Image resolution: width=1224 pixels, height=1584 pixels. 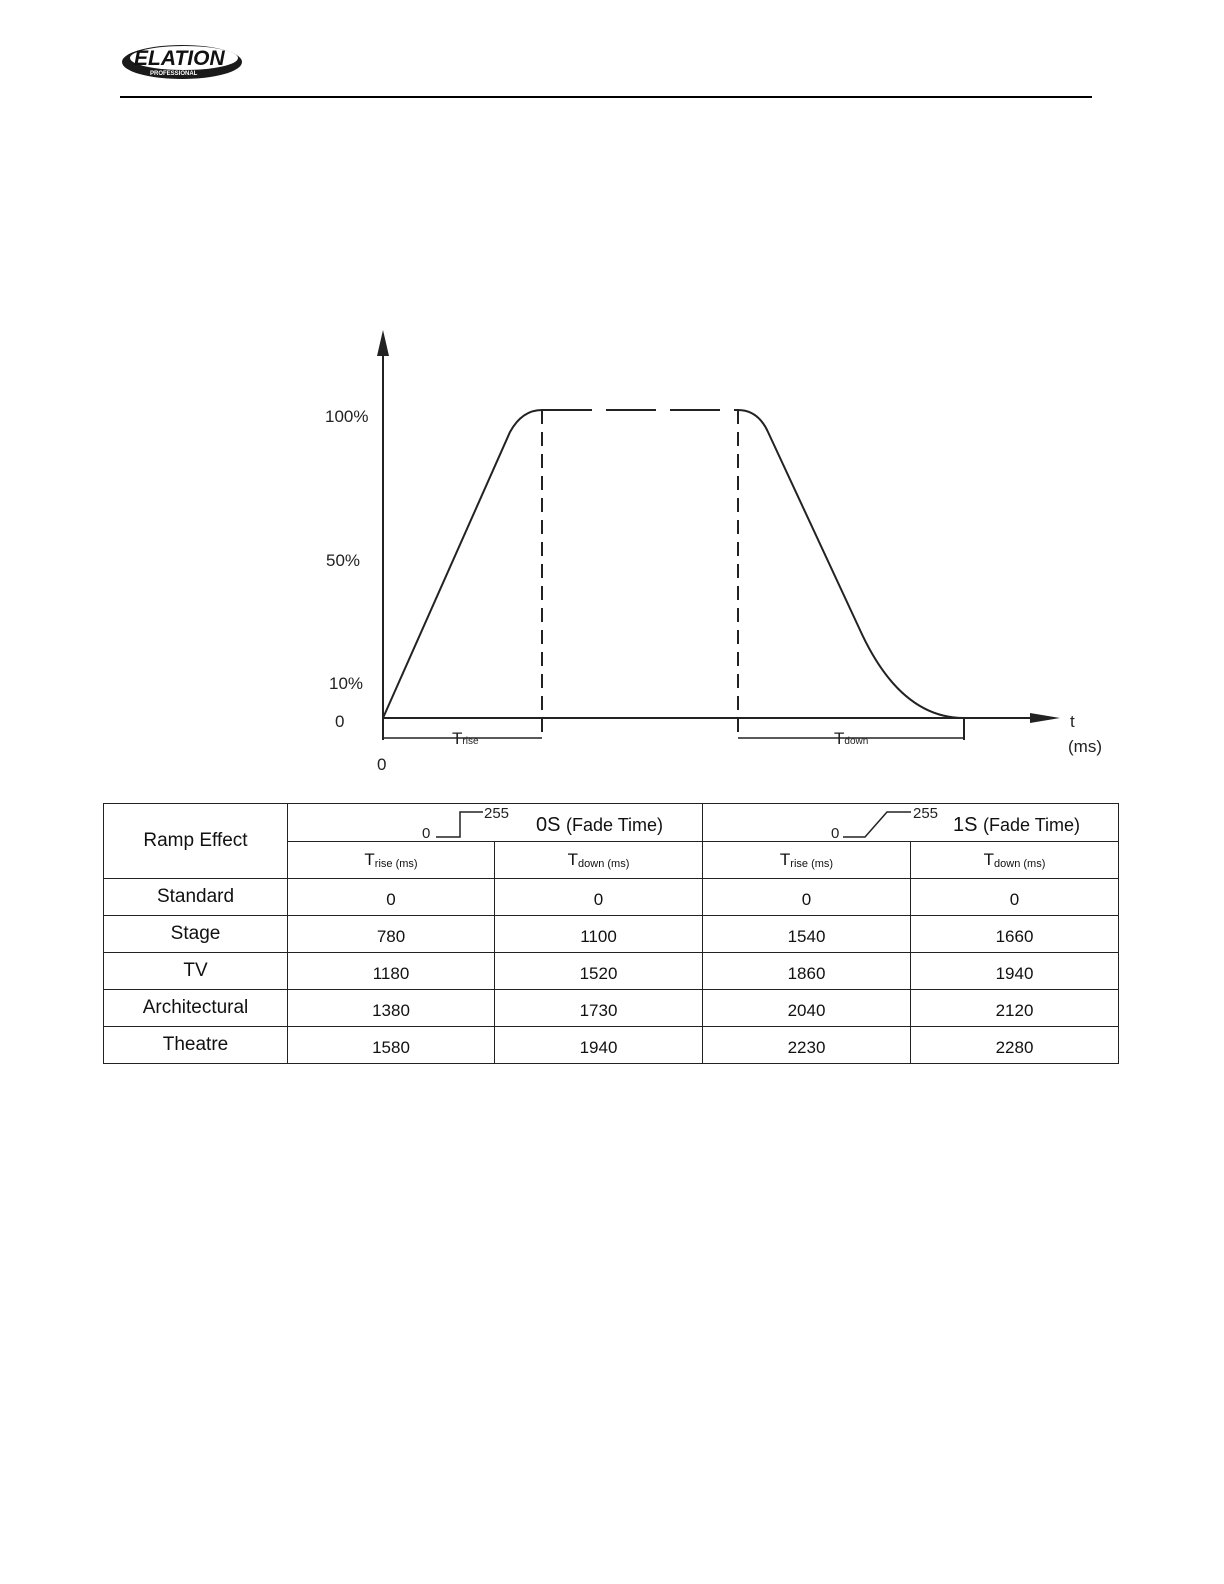 I want to click on fade-group-0s: 0 255 0S (Fade Time), so click(x=495, y=822).